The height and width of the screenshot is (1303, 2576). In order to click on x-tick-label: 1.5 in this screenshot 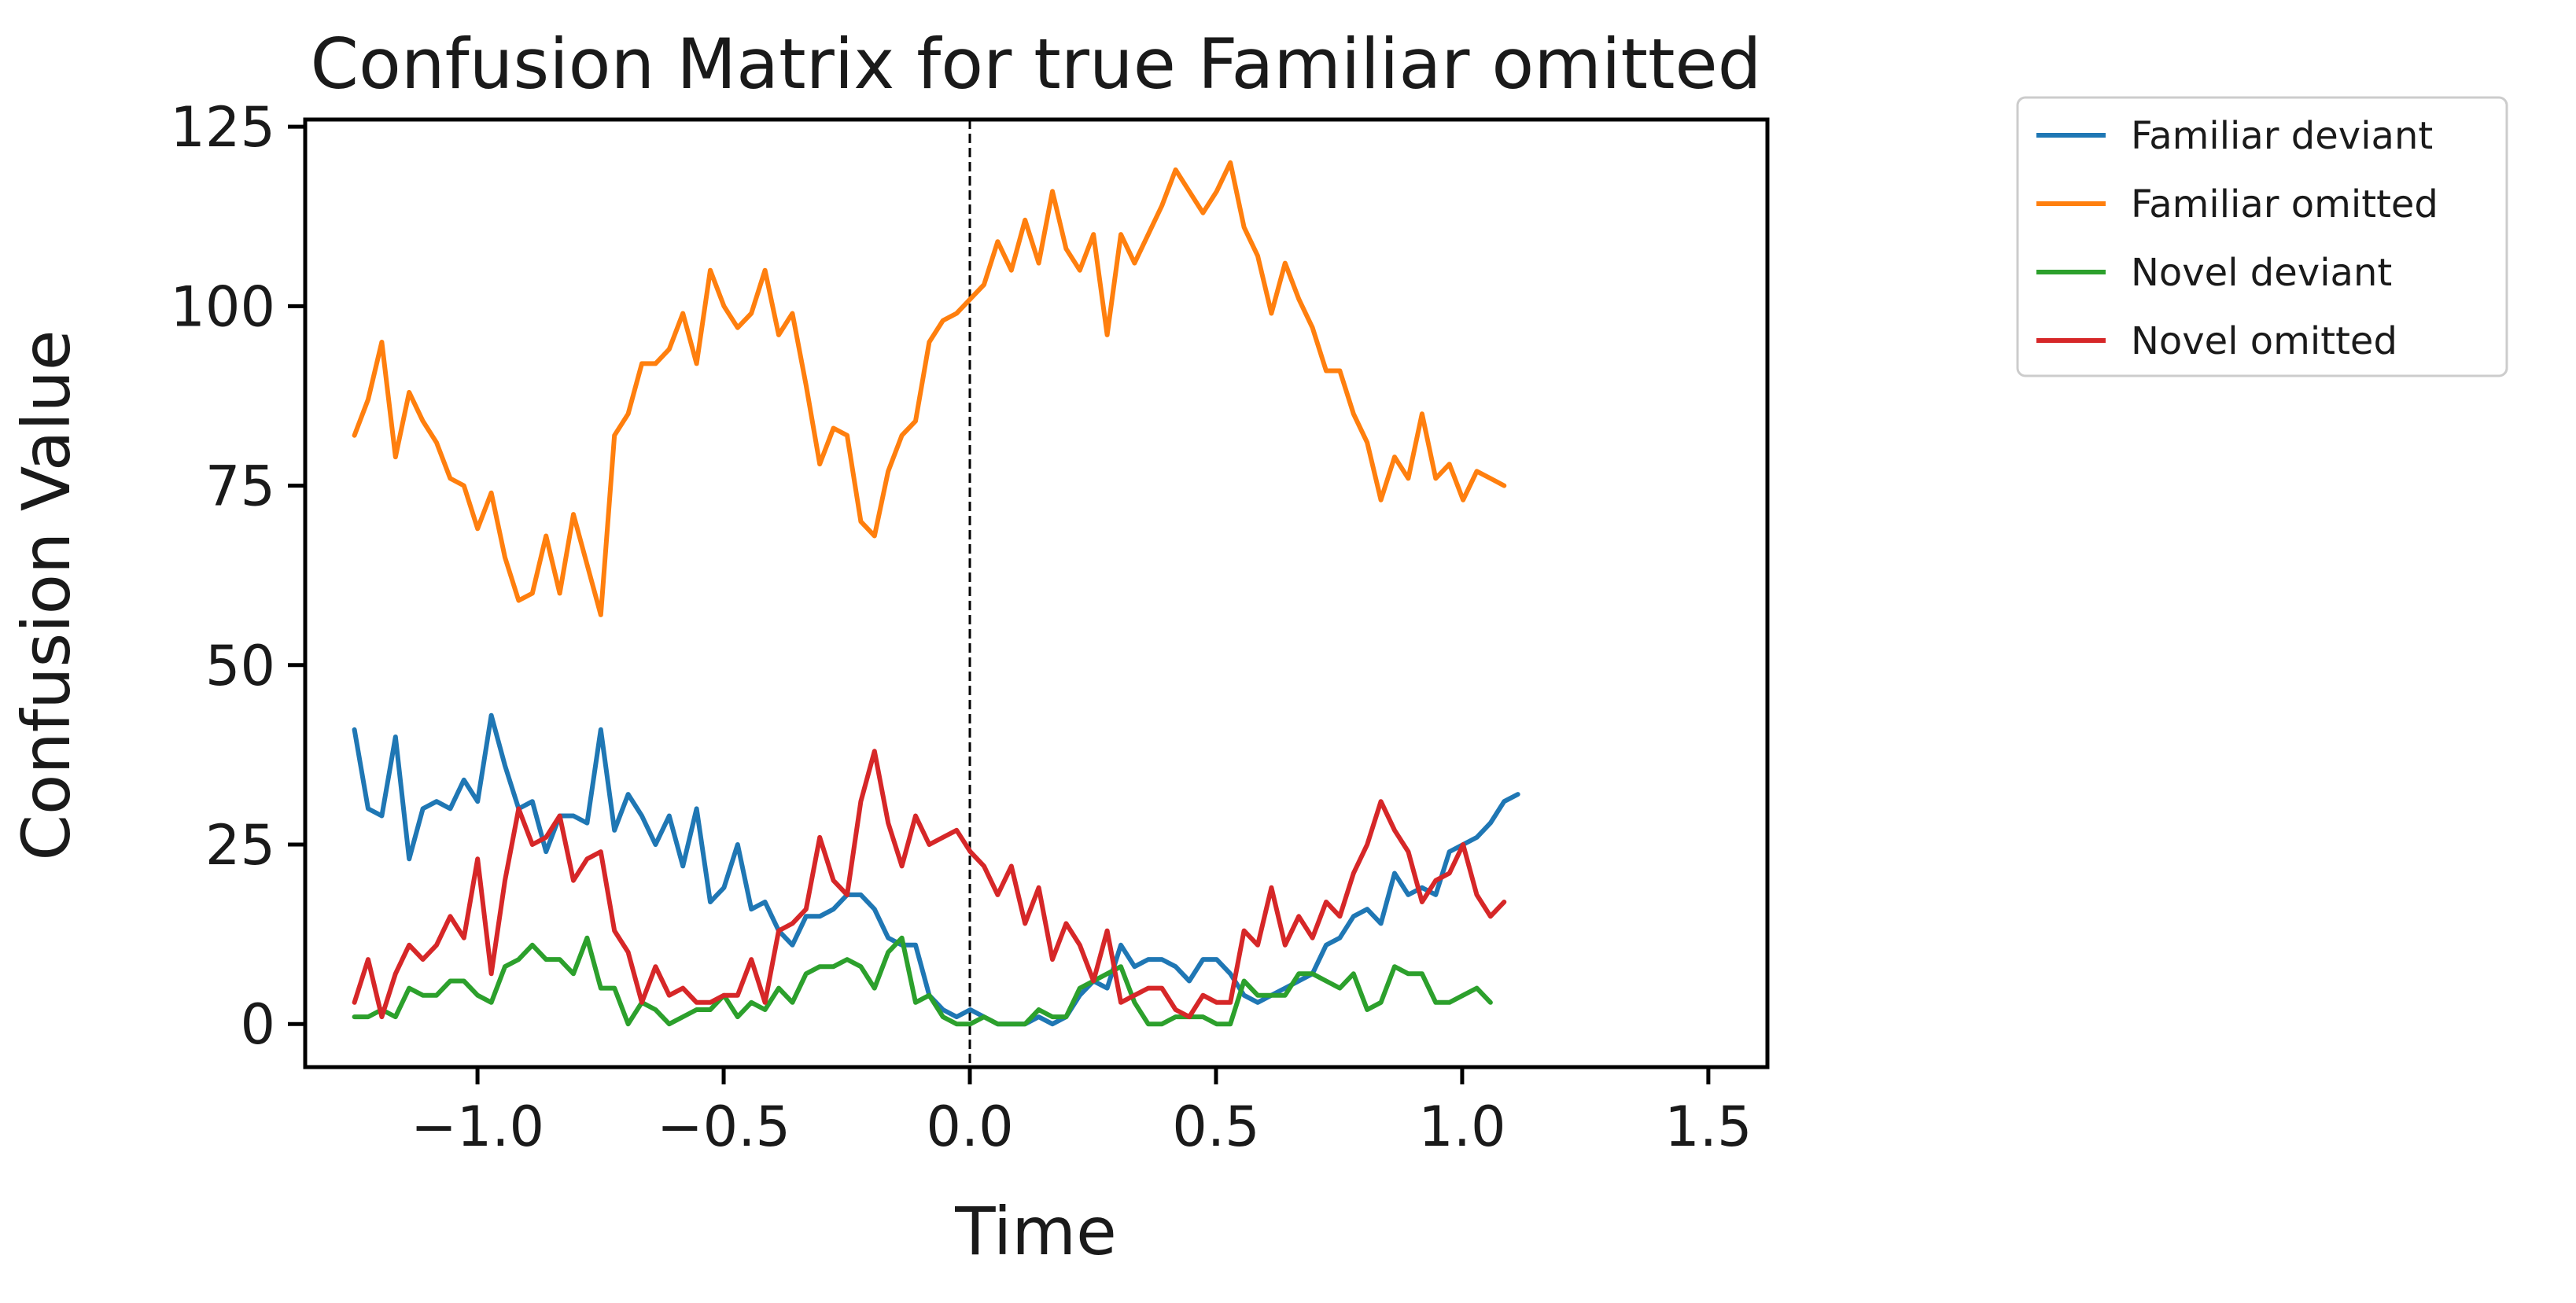, I will do `click(1708, 1127)`.